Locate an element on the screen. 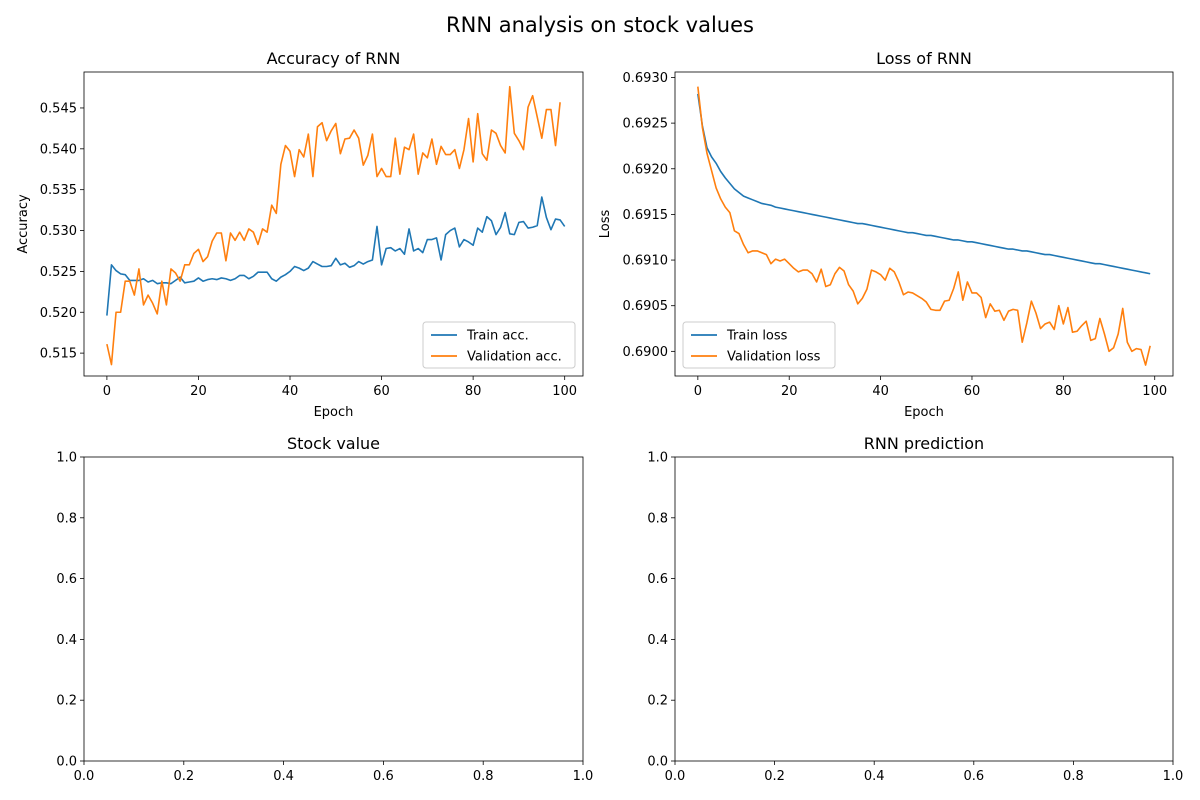 This screenshot has height=800, width=1200. pred-xtick-label: 1.0 is located at coordinates (1173, 776).